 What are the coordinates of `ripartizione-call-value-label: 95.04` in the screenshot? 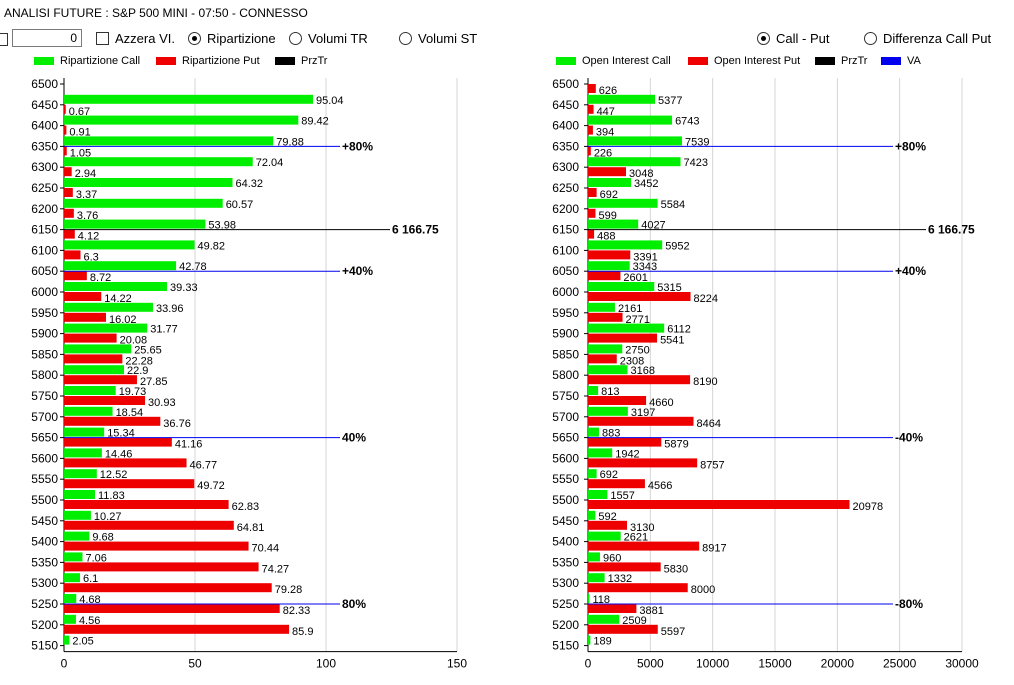 It's located at (330, 101).